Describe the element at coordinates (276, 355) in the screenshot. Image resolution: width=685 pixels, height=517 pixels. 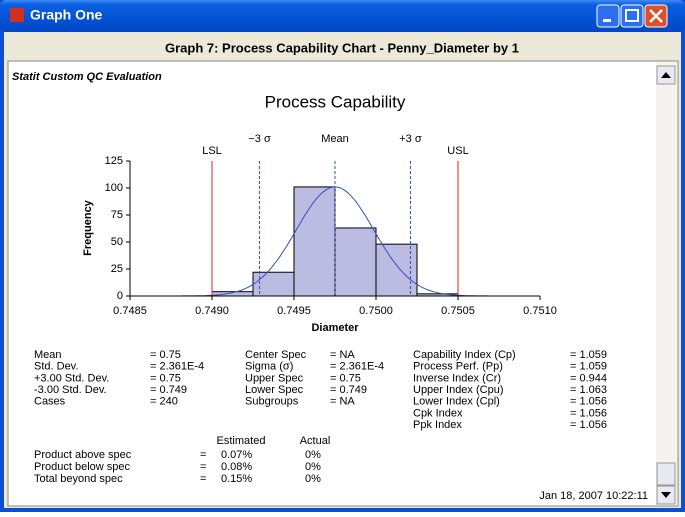
I see `stat-label: Center Spec` at that location.